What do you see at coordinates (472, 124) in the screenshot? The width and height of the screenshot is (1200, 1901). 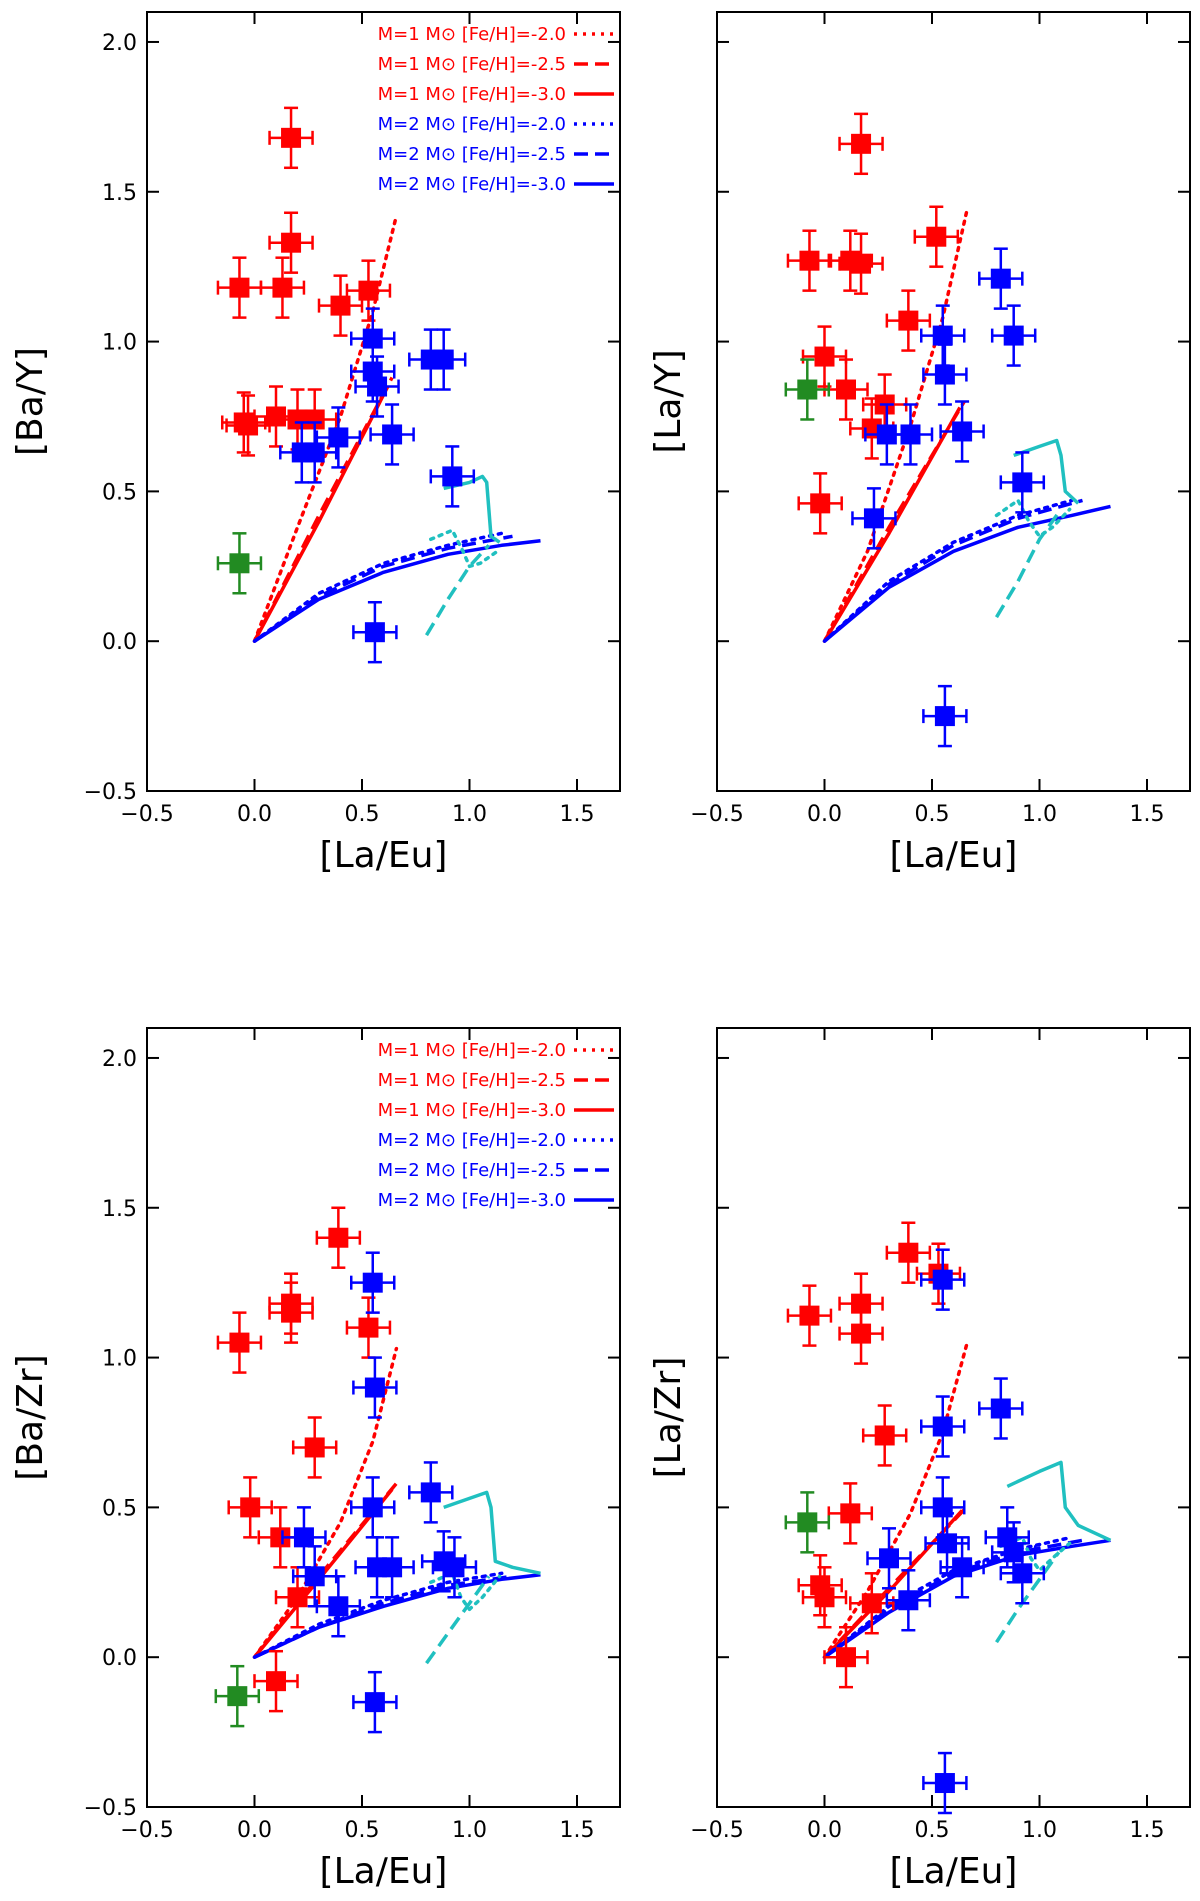 I see `legend-label: M=2 M⊙ [Fe/H]=-2.0` at bounding box center [472, 124].